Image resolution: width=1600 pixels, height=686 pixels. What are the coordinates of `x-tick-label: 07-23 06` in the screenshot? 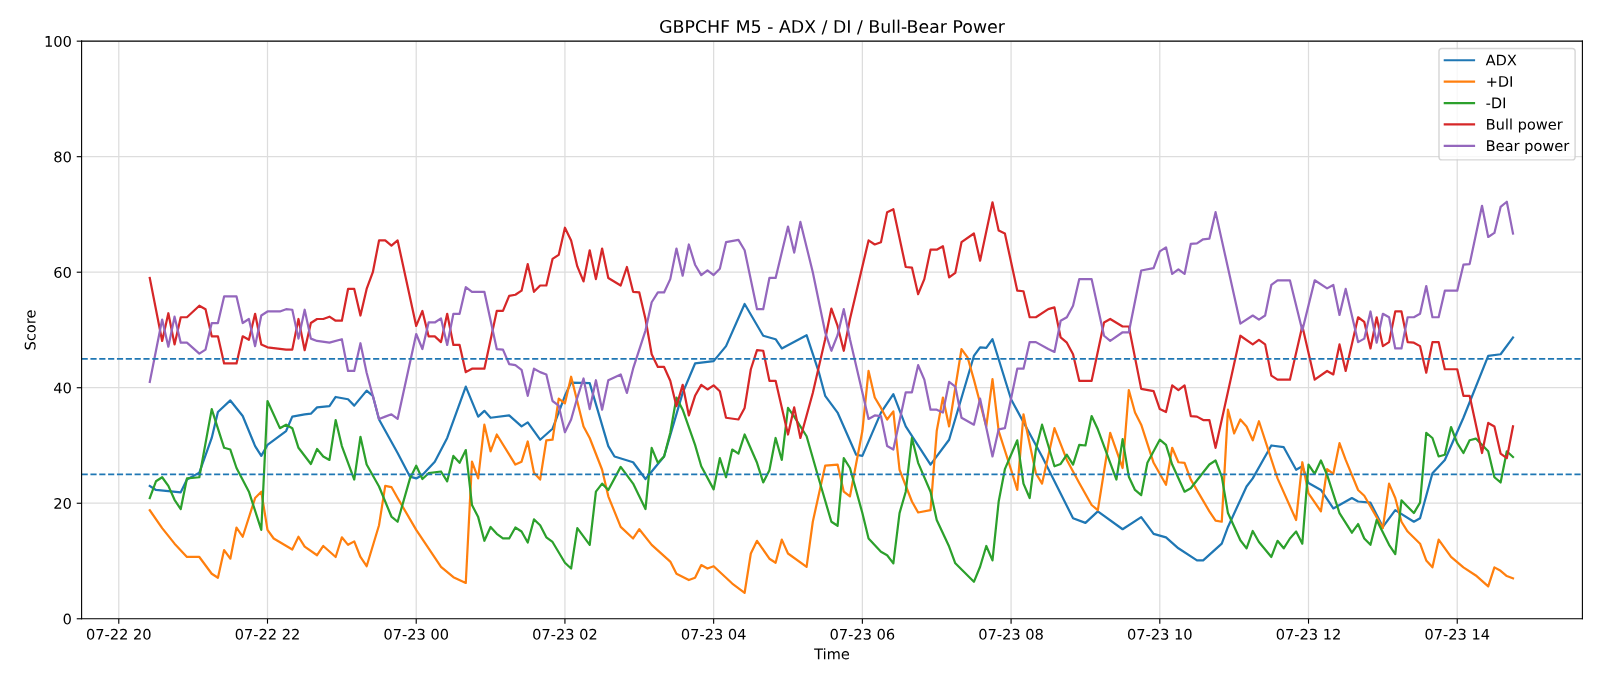 It's located at (862, 634).